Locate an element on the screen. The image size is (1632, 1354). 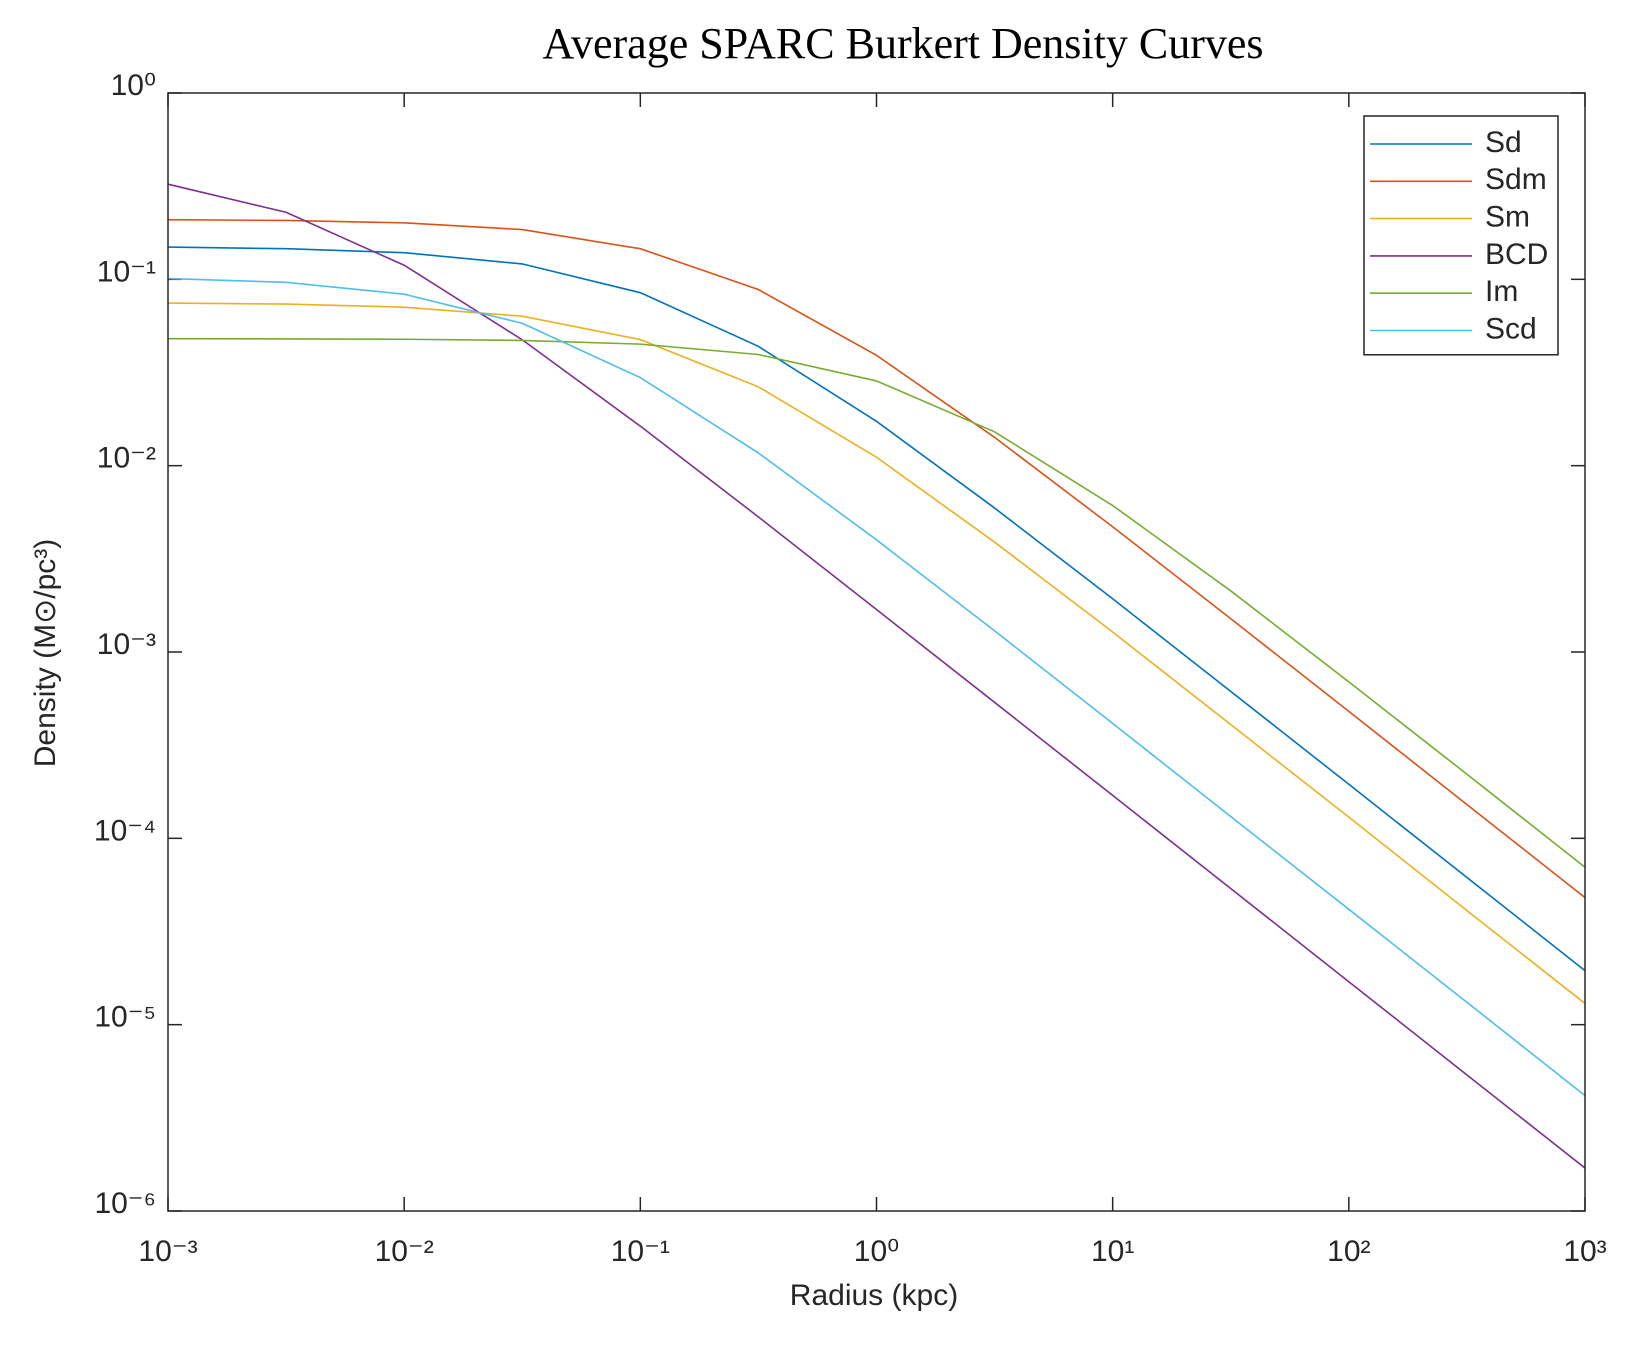
legend-label: Im is located at coordinates (1501, 291).